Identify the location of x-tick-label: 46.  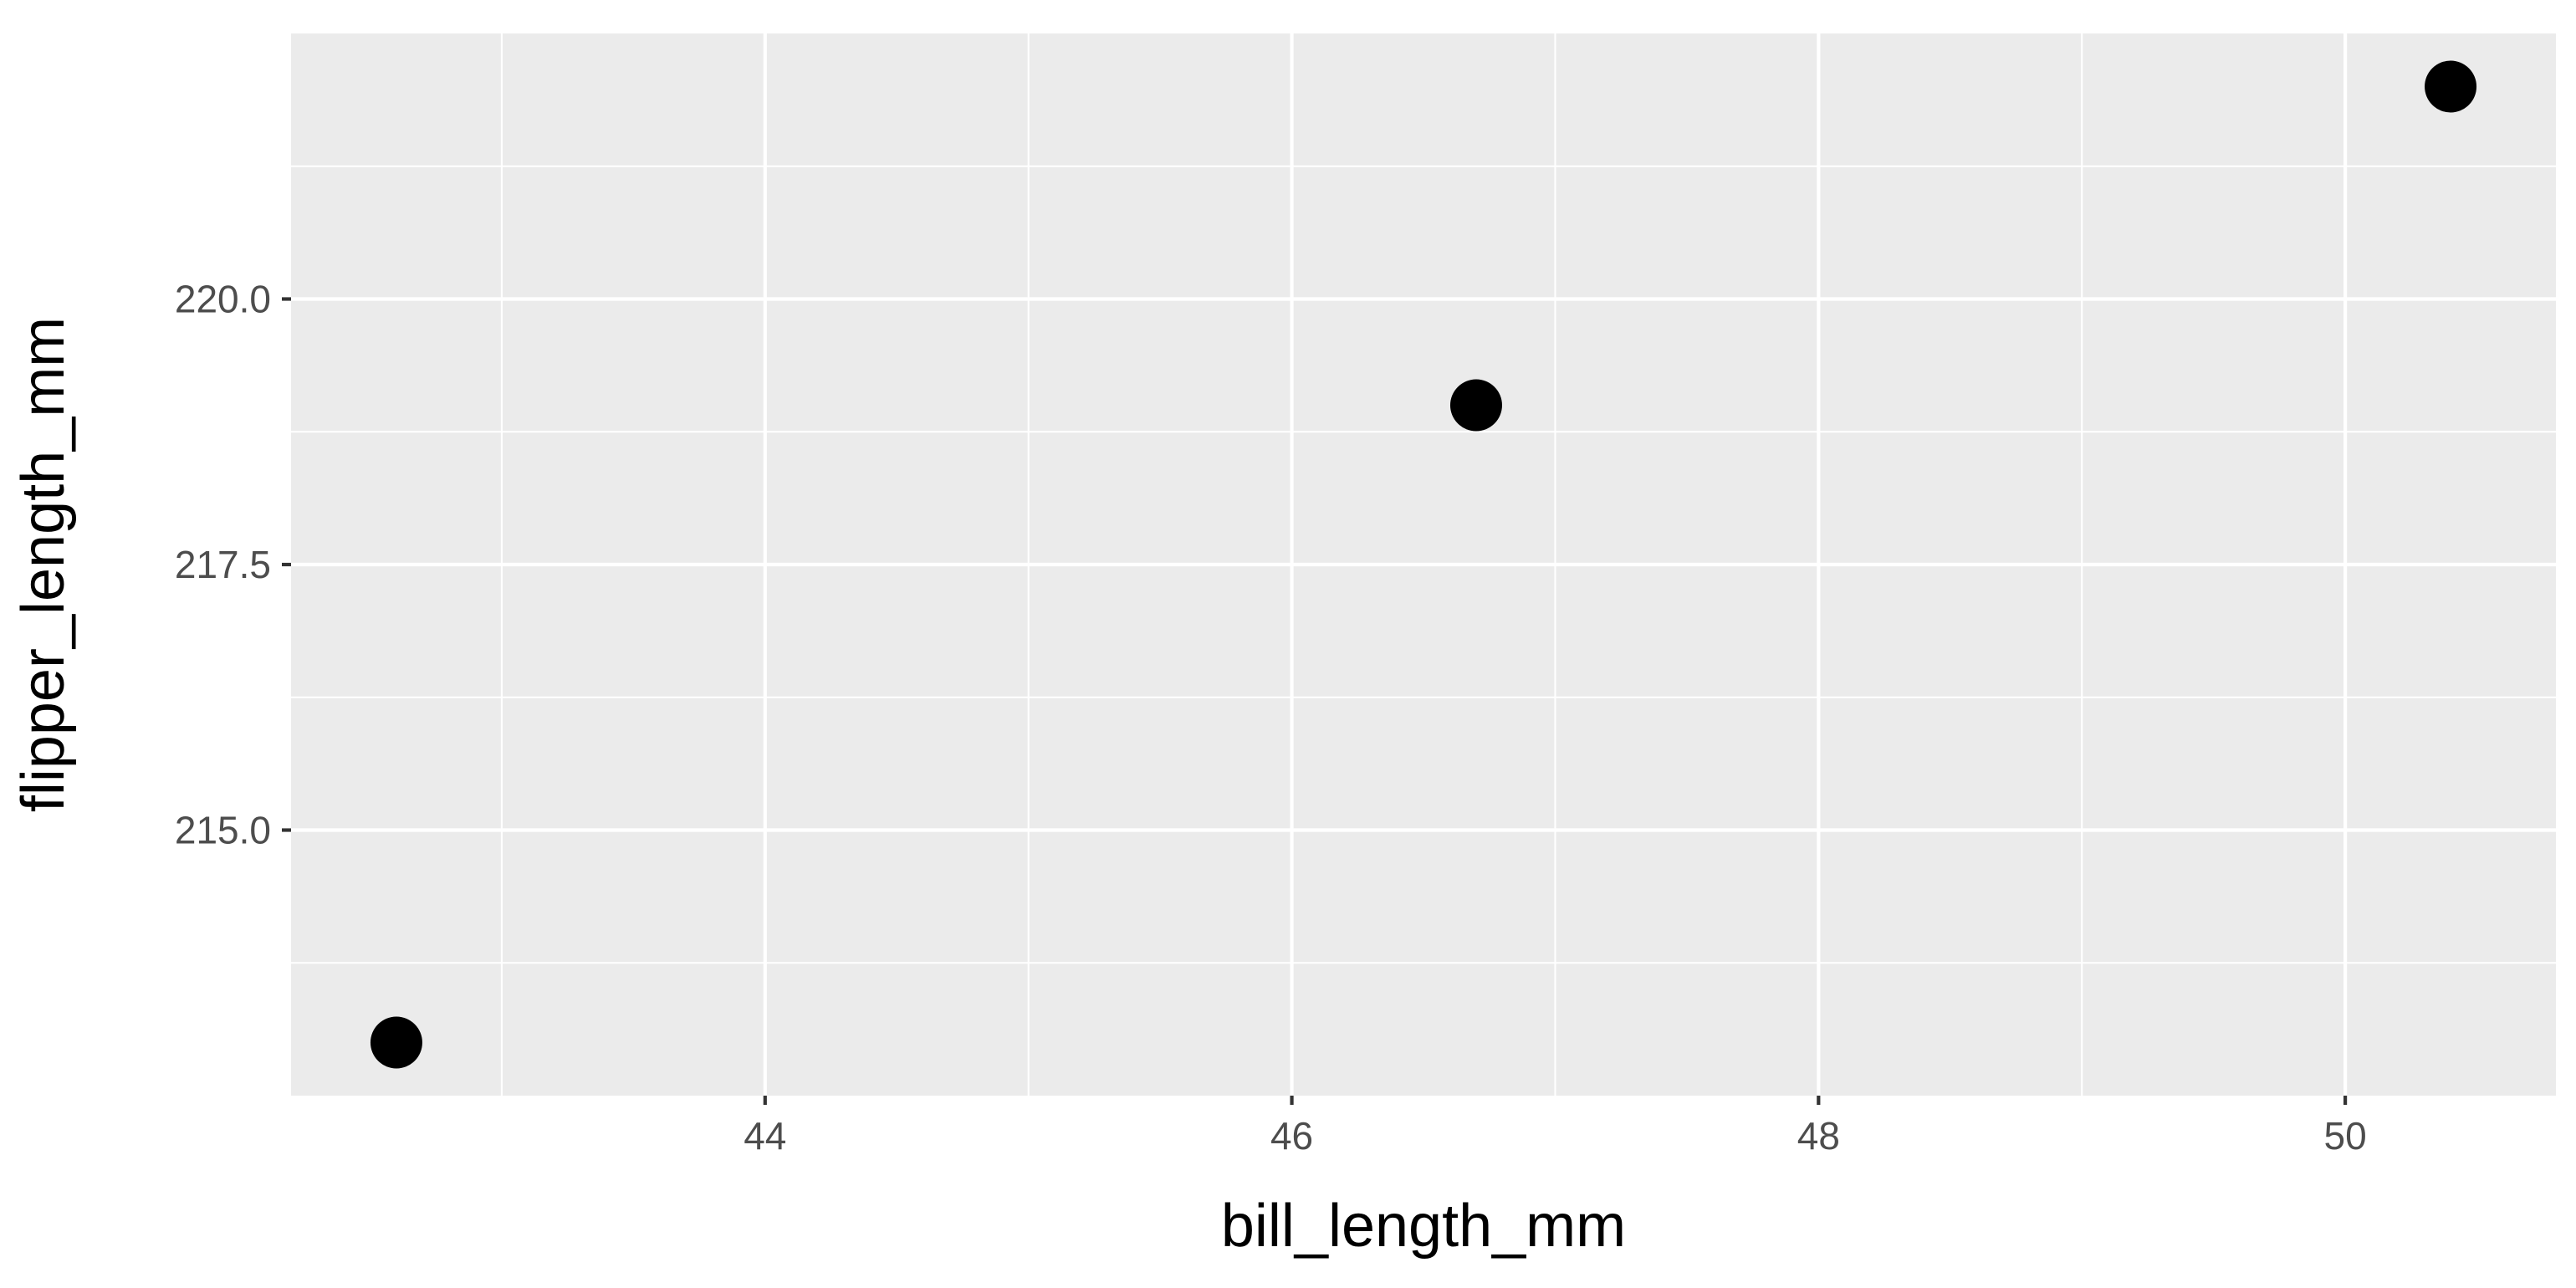
(1291, 1136).